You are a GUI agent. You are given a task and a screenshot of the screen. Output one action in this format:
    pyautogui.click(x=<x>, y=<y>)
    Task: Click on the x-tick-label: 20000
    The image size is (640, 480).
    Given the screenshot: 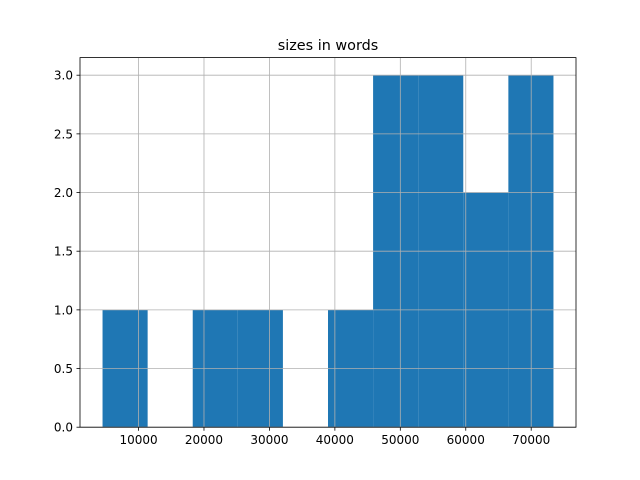 What is the action you would take?
    pyautogui.click(x=204, y=440)
    